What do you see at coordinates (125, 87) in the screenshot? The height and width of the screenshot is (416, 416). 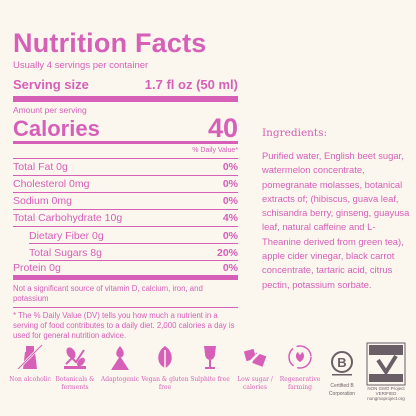 I see `serving-size-row: Serving size 1.7 fl oz (50 ml)` at bounding box center [125, 87].